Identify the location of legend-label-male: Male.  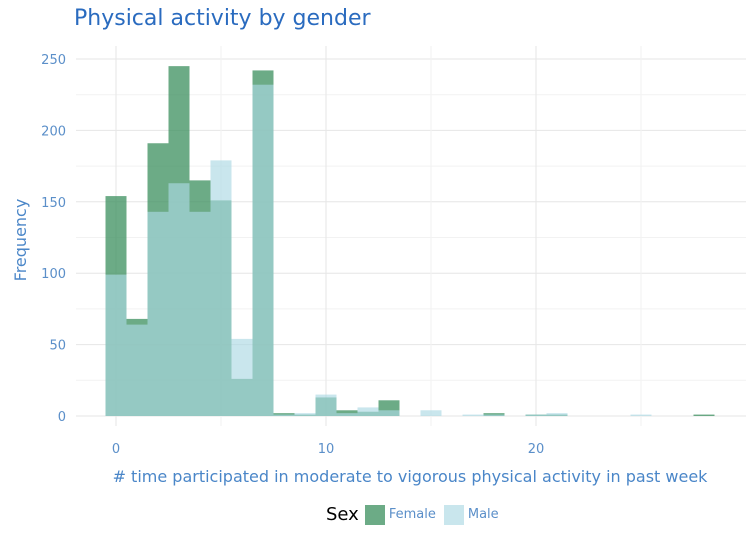
(483, 514).